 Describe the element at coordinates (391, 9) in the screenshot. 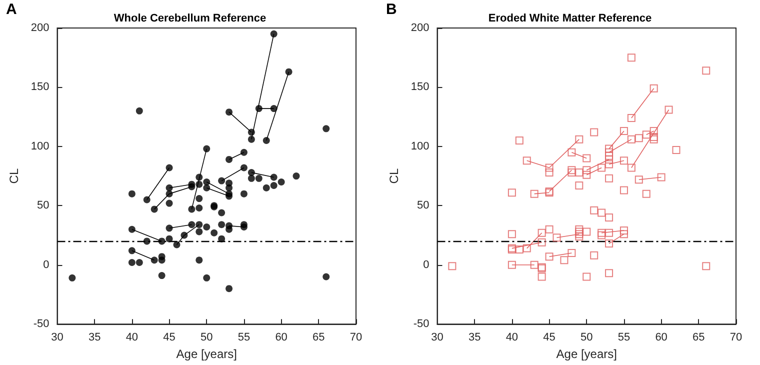

I see `text: B` at that location.